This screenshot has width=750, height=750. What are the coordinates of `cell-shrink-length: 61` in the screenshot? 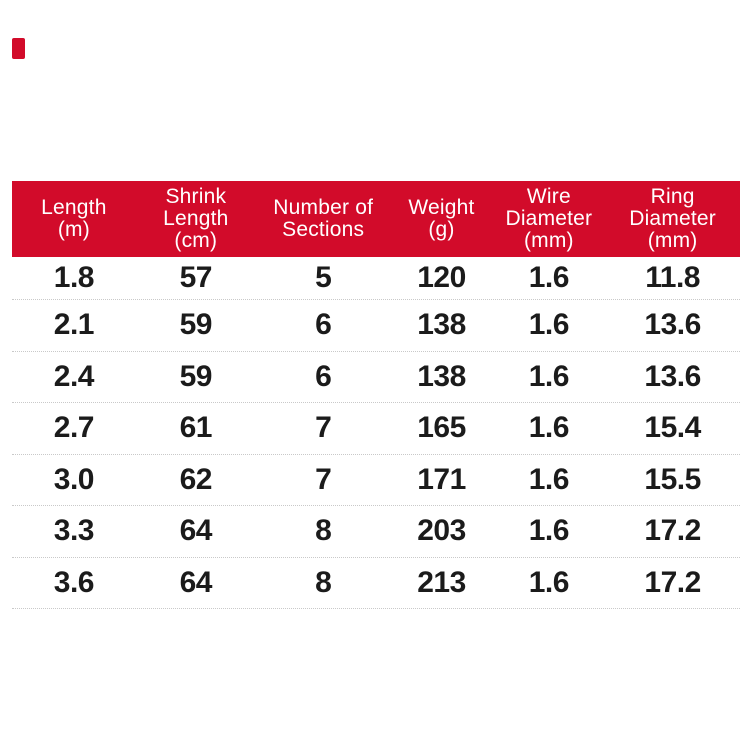 It's located at (196, 428).